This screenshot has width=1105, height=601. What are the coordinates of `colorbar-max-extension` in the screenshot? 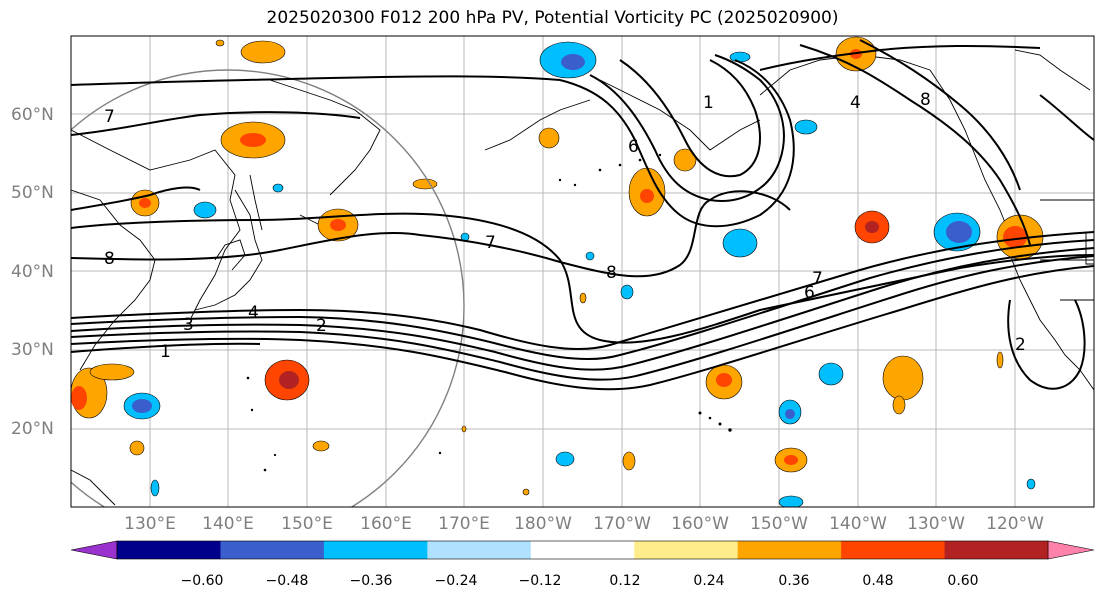 It's located at (1071, 550).